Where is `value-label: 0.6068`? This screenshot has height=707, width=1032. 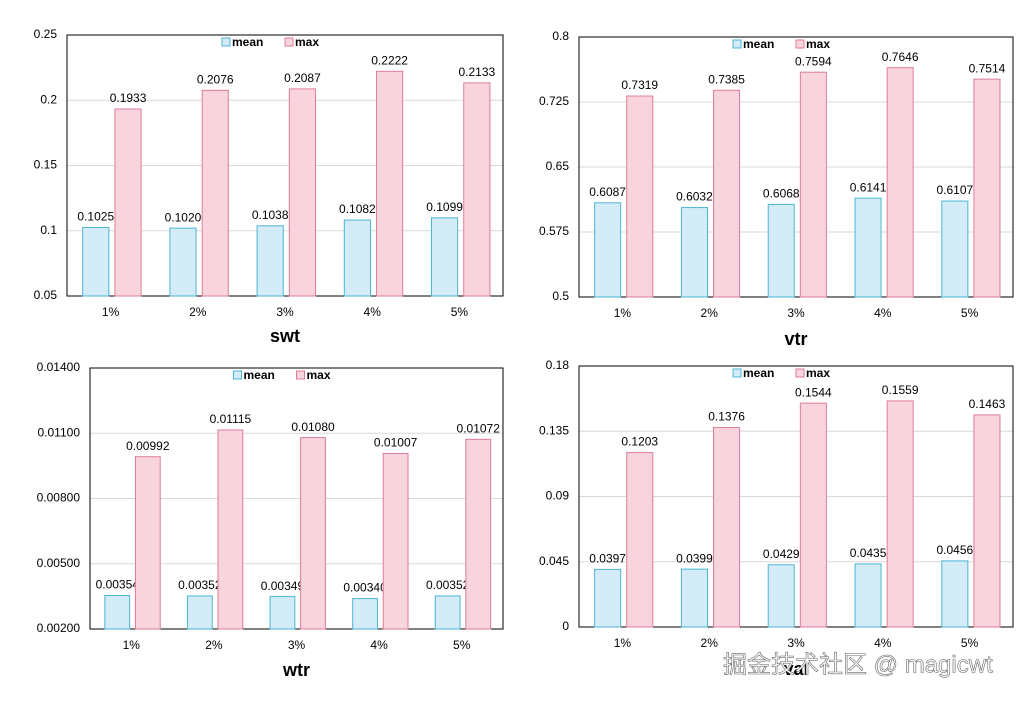
value-label: 0.6068 is located at coordinates (781, 194).